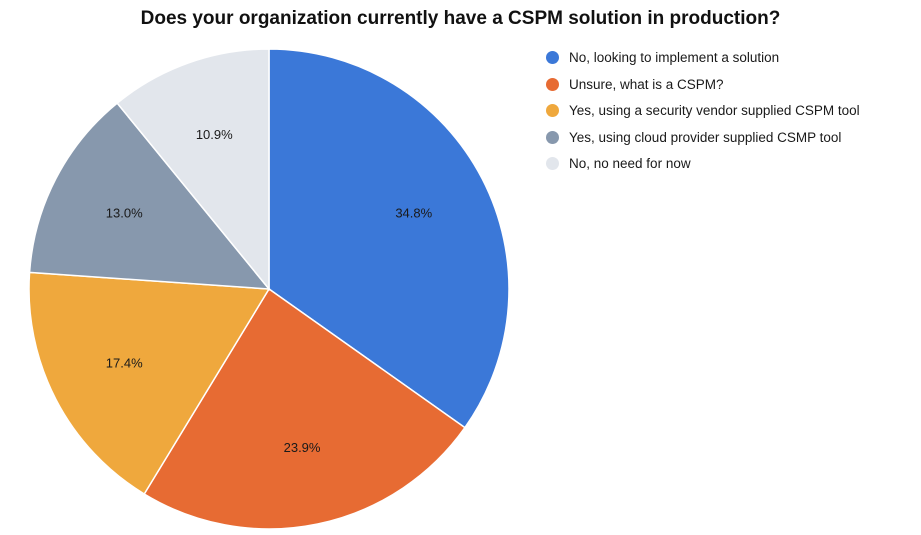 The height and width of the screenshot is (535, 921). I want to click on legend-item-0: No, looking to implement a solution, so click(731, 57).